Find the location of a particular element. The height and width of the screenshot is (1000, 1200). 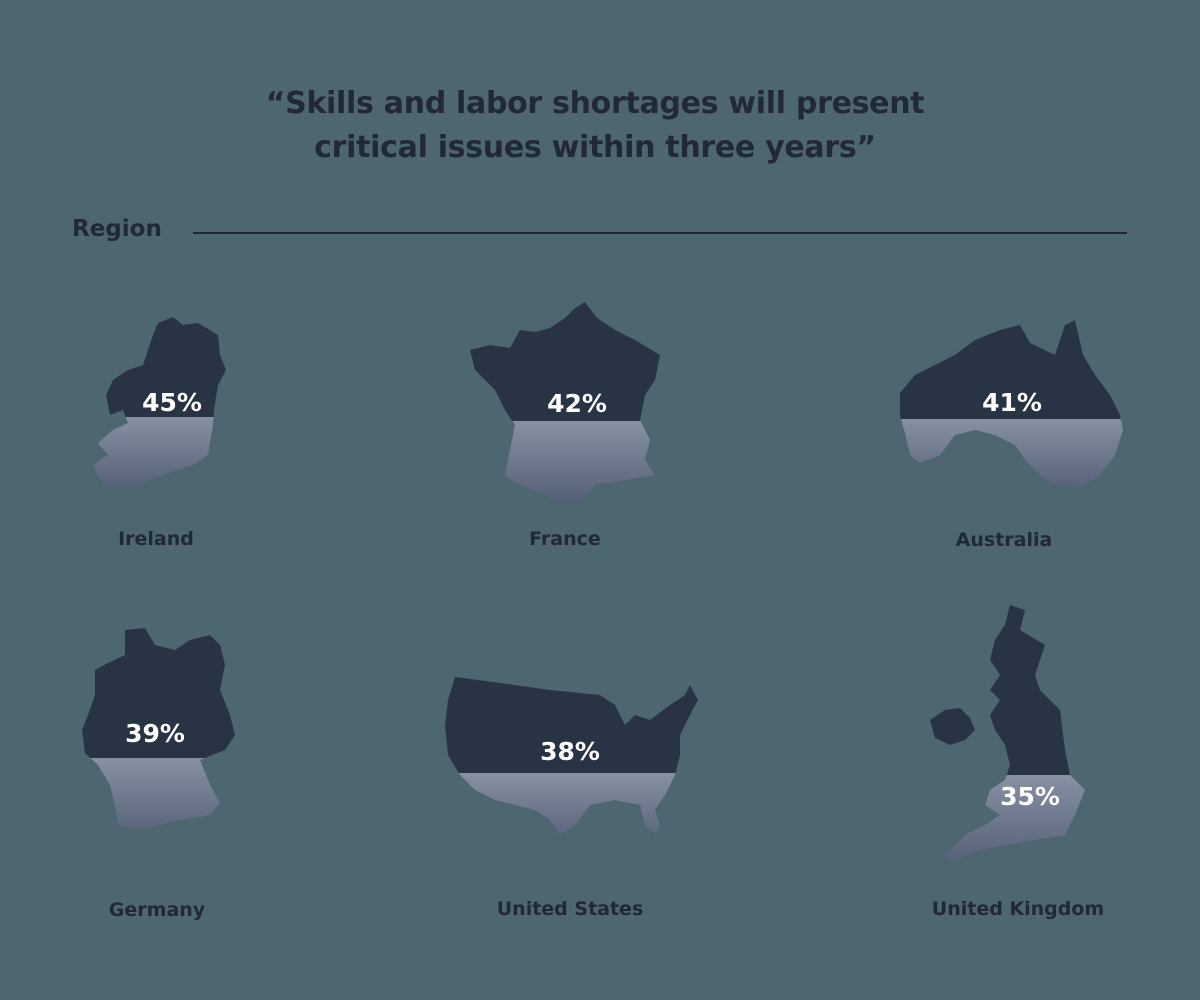

value-label: 42% is located at coordinates (577, 403).